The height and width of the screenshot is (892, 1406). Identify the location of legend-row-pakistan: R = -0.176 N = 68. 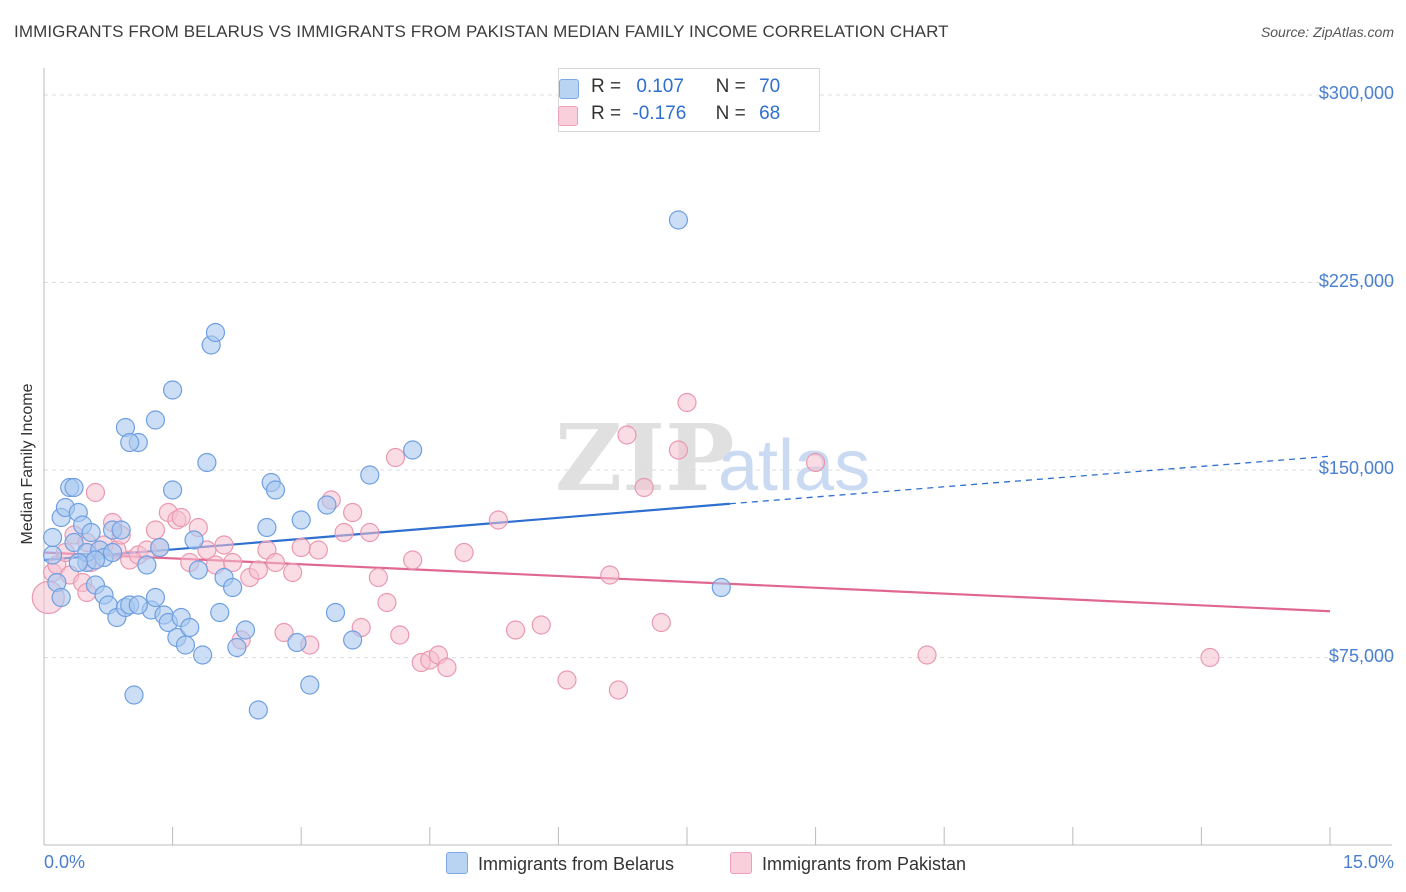
(669, 114).